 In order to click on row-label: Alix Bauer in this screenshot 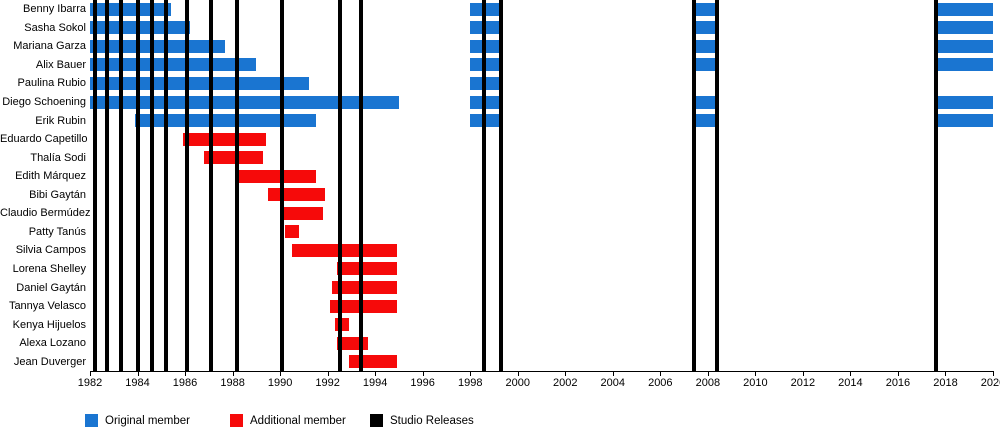, I will do `click(60, 64)`.